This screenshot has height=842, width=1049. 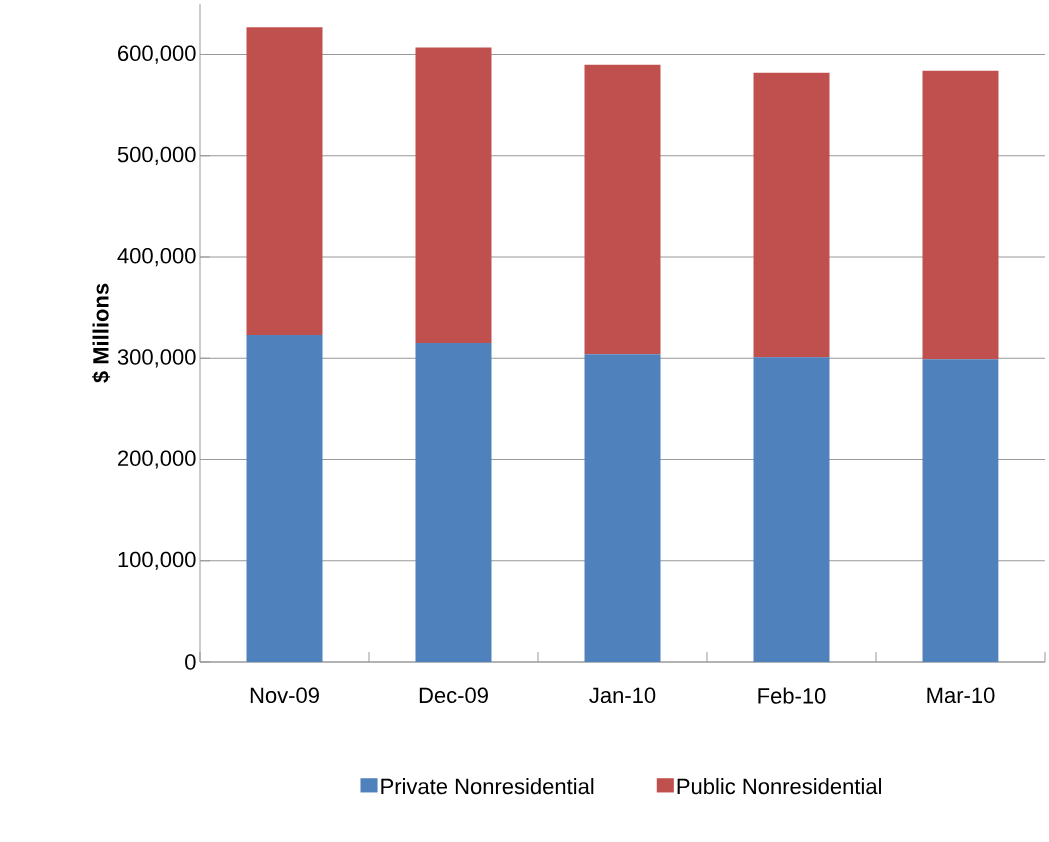 What do you see at coordinates (157, 560) in the screenshot?
I see `y-tick-label: 100,000` at bounding box center [157, 560].